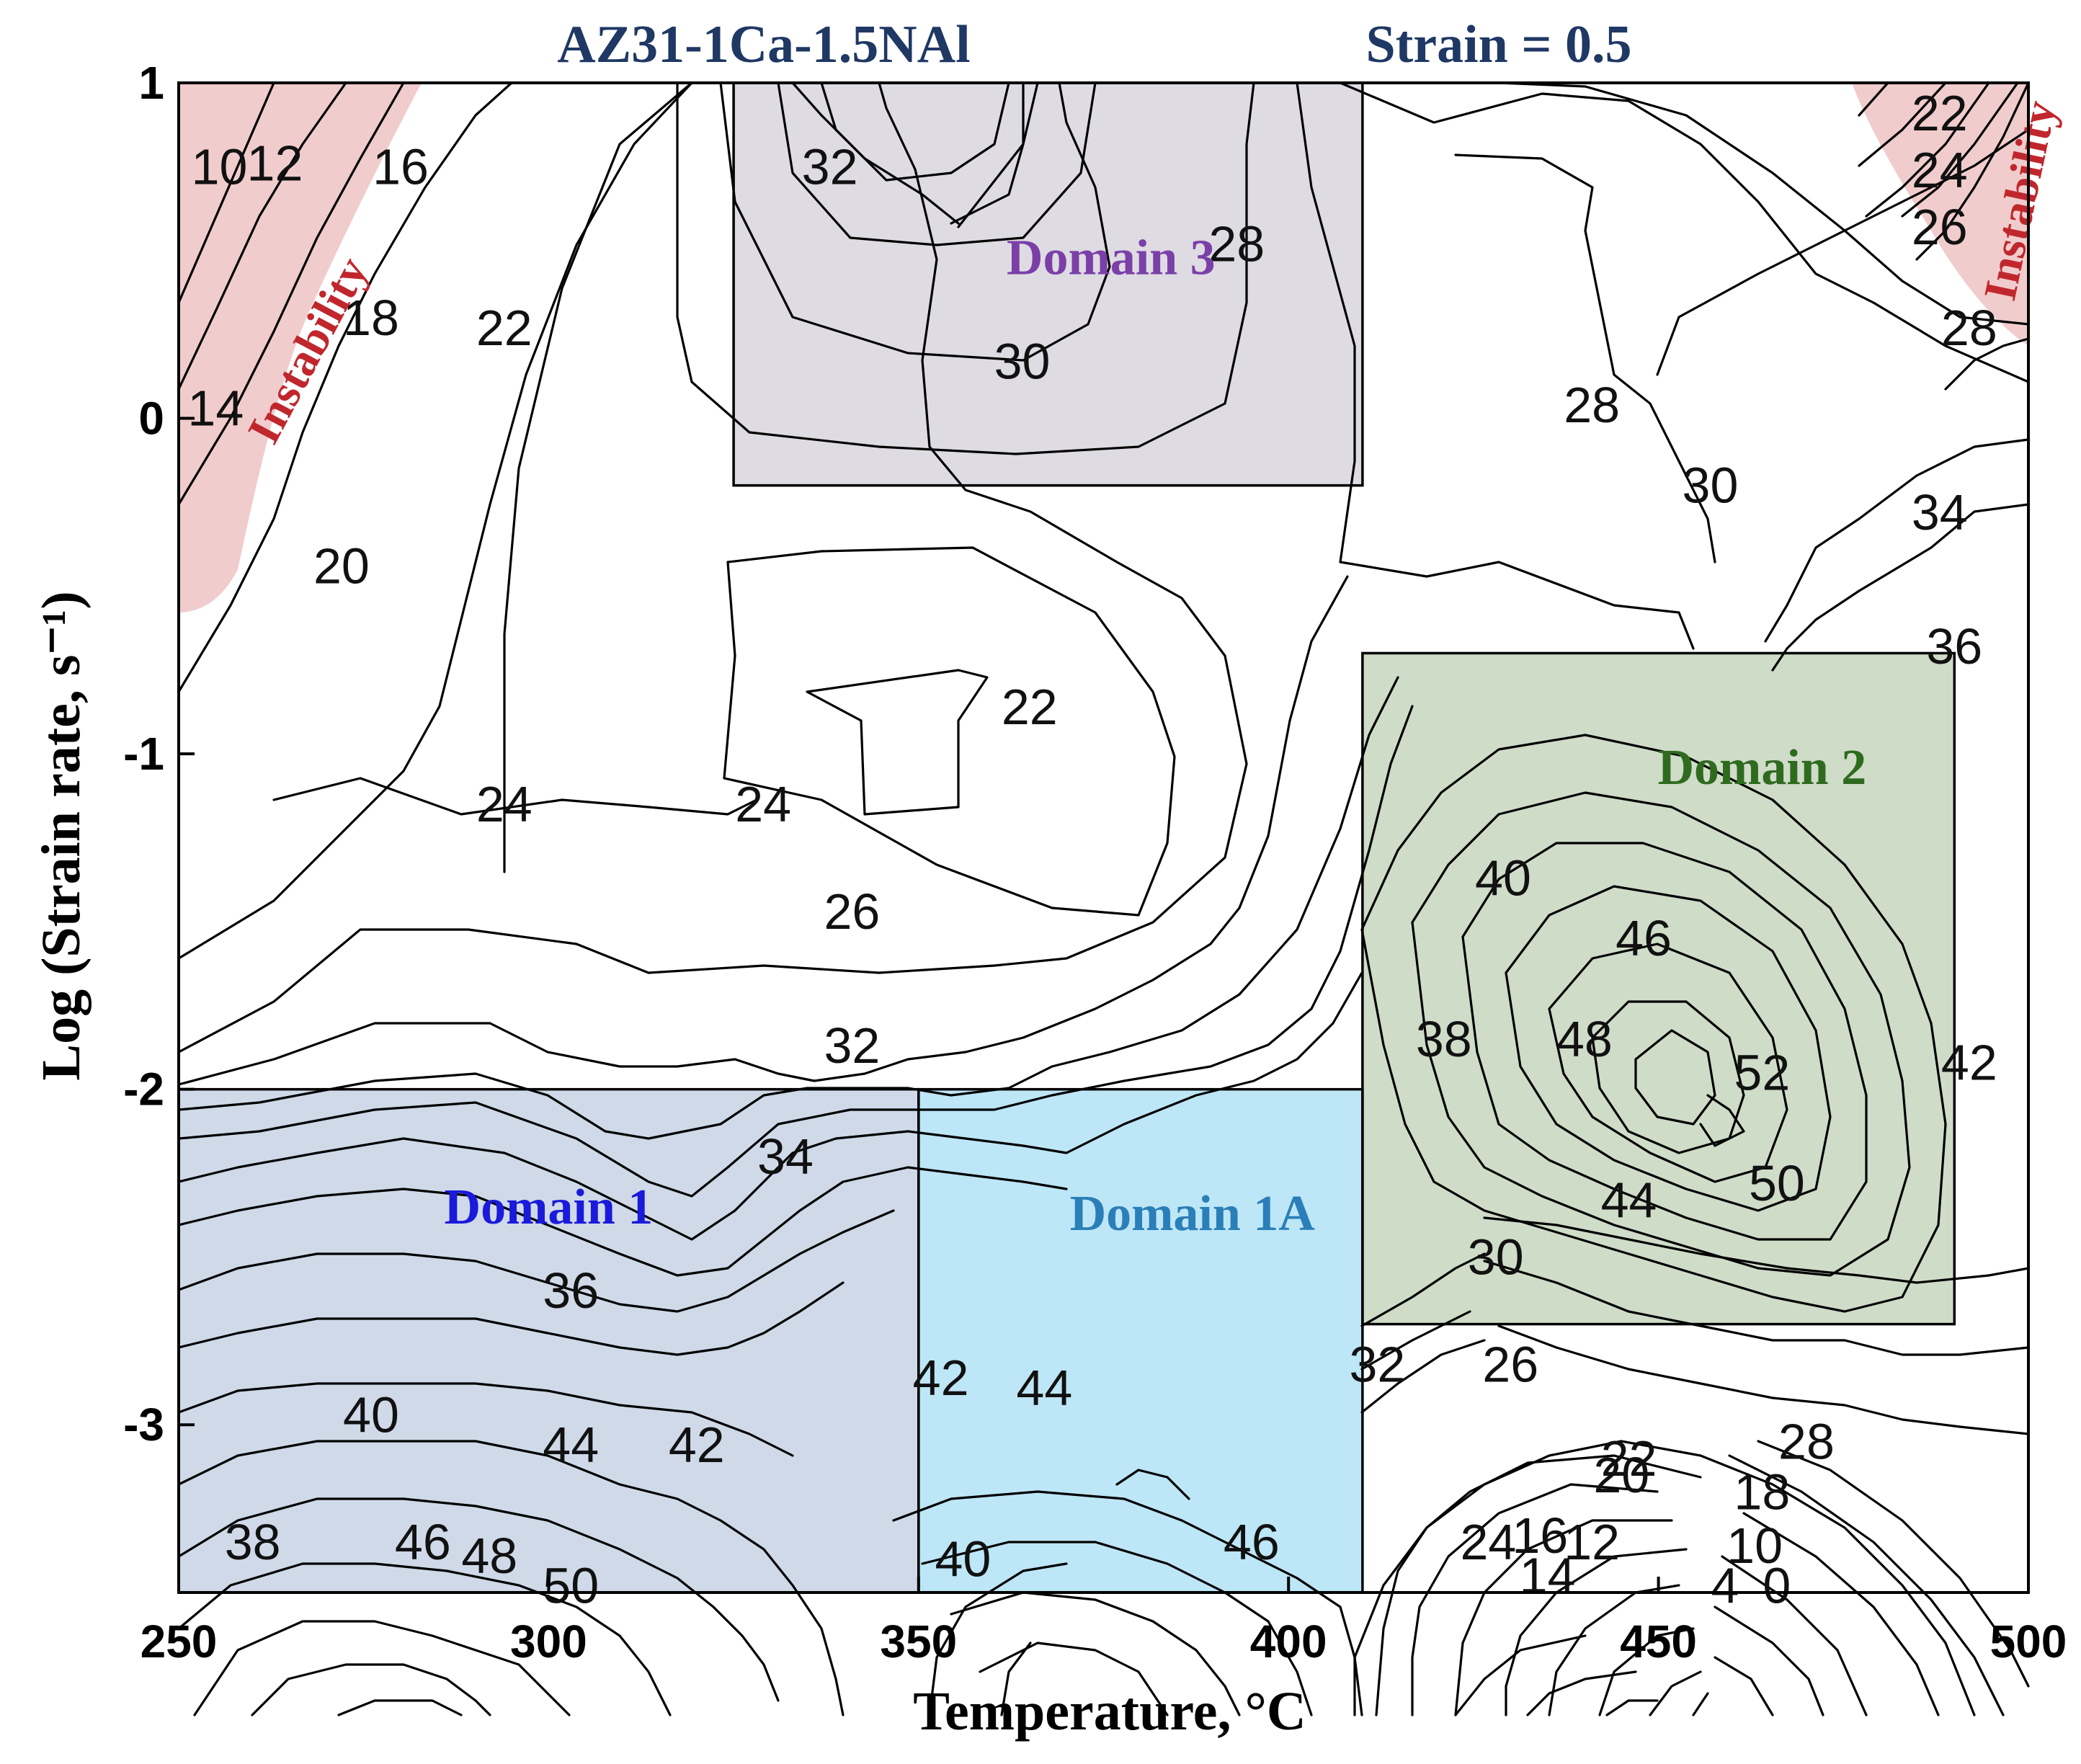  What do you see at coordinates (143, 1425) in the screenshot?
I see `y-tick-label: -3` at bounding box center [143, 1425].